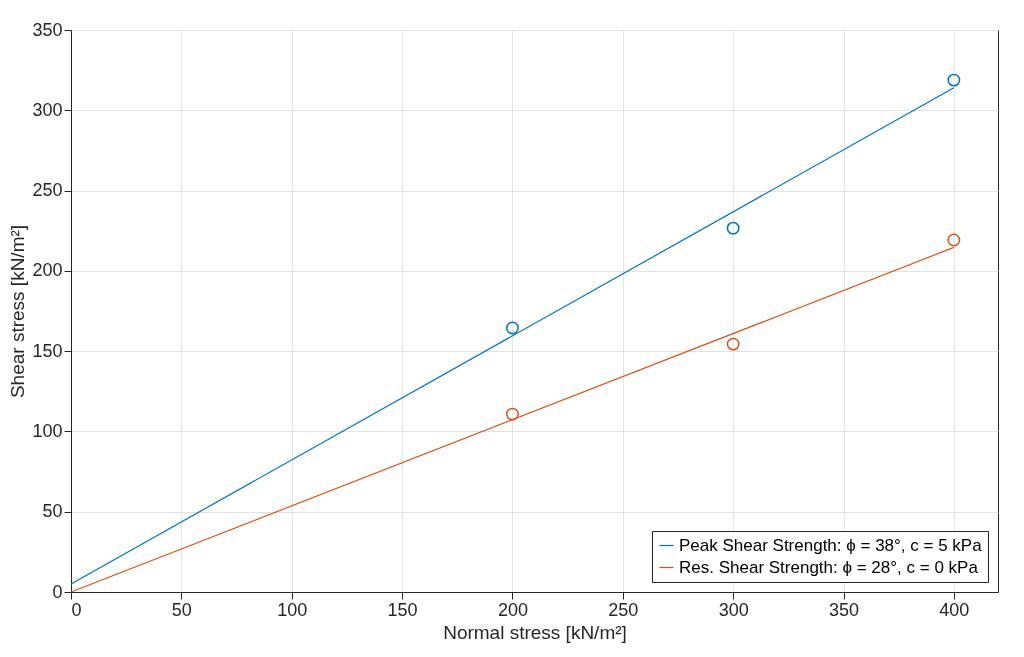 The image size is (1024, 657). I want to click on x-tick-label: 150, so click(402, 609).